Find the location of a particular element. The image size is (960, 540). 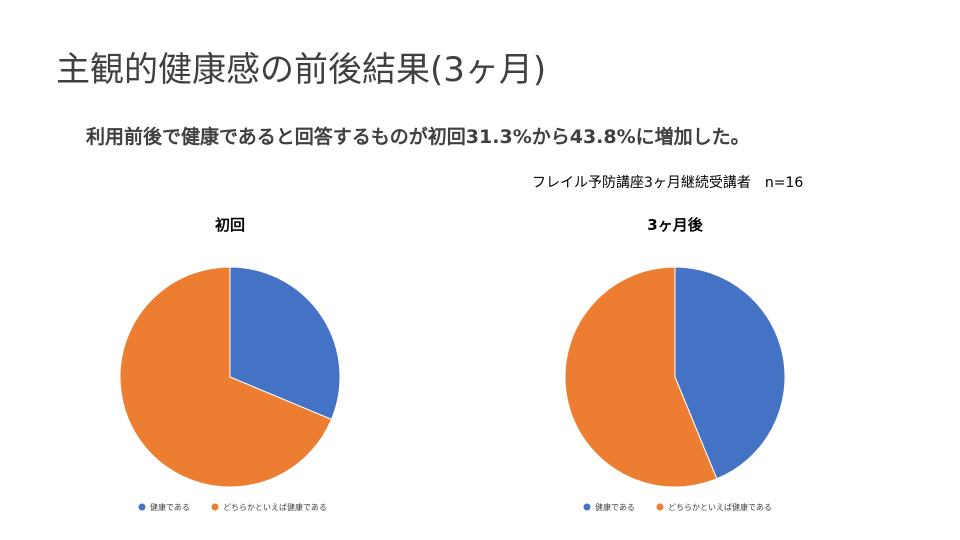

slide-title: 主観的健康感の前後結果(3ヶ月) is located at coordinates (301, 70).